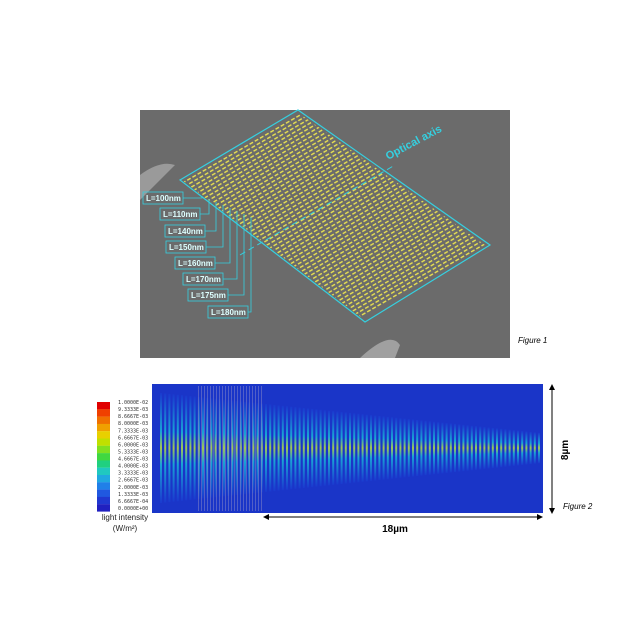 The image size is (640, 640). Describe the element at coordinates (395, 529) in the screenshot. I see `length-label: 18µm` at that location.